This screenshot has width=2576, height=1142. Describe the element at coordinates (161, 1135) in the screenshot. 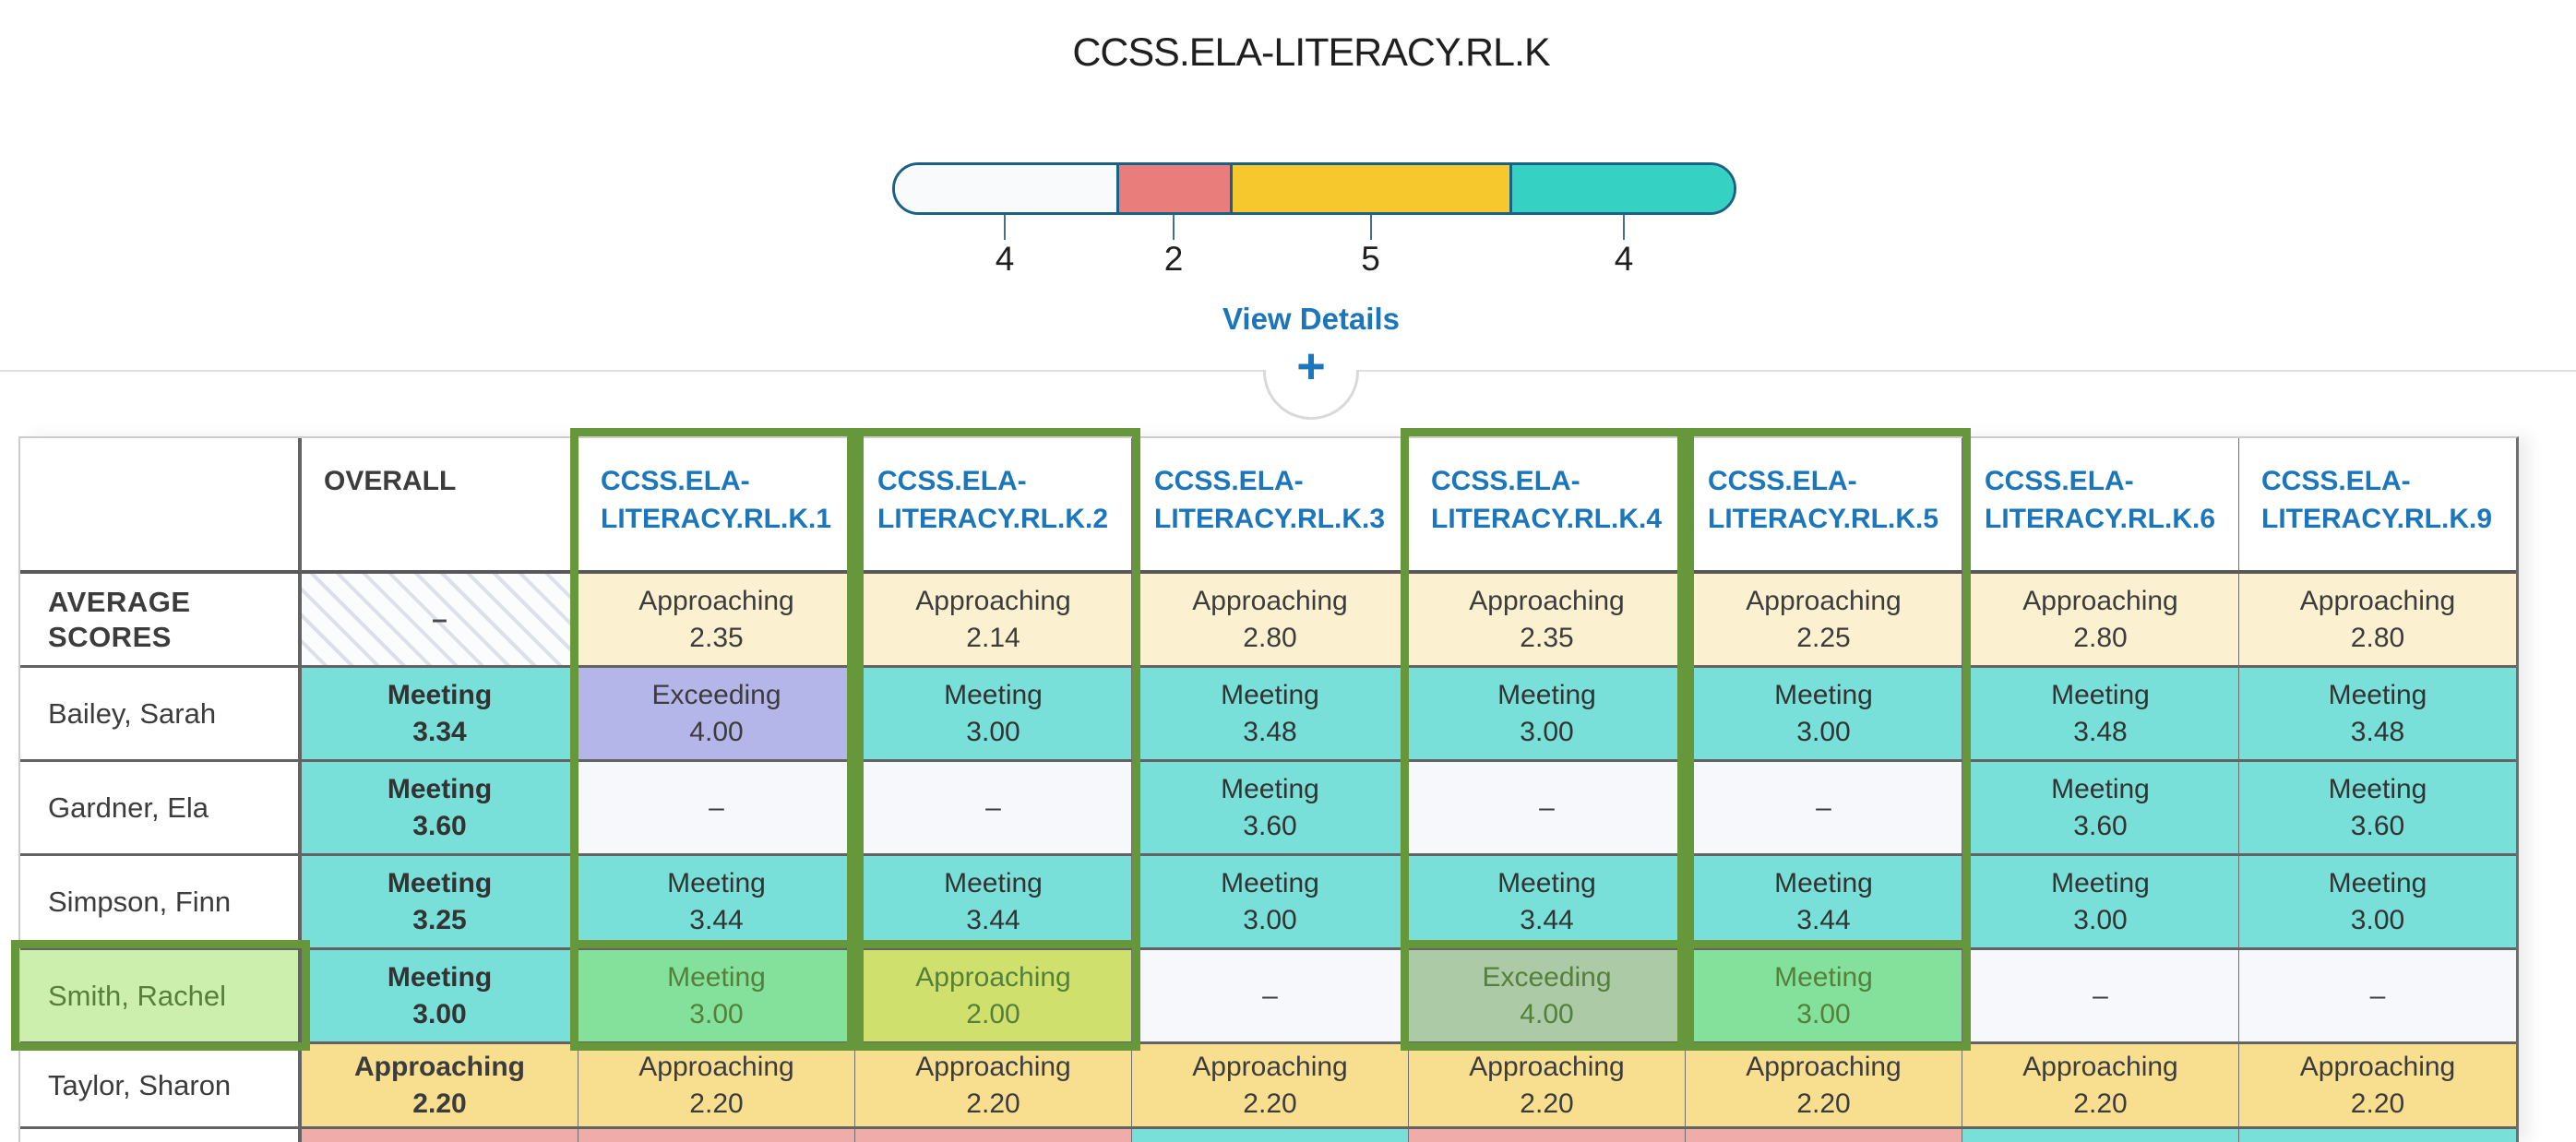

I see `student-name-cell` at that location.